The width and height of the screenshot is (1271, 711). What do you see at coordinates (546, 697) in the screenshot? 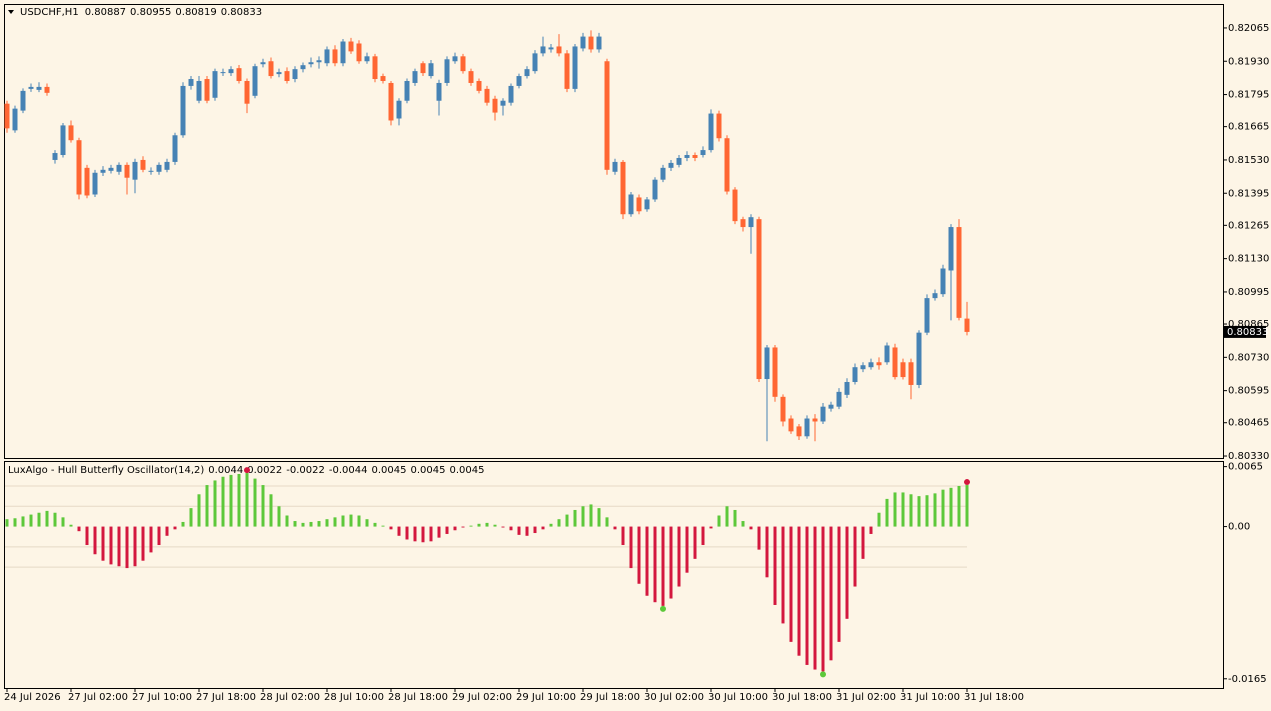
I see `x-tick-label: 29 Jul 10:00` at bounding box center [546, 697].